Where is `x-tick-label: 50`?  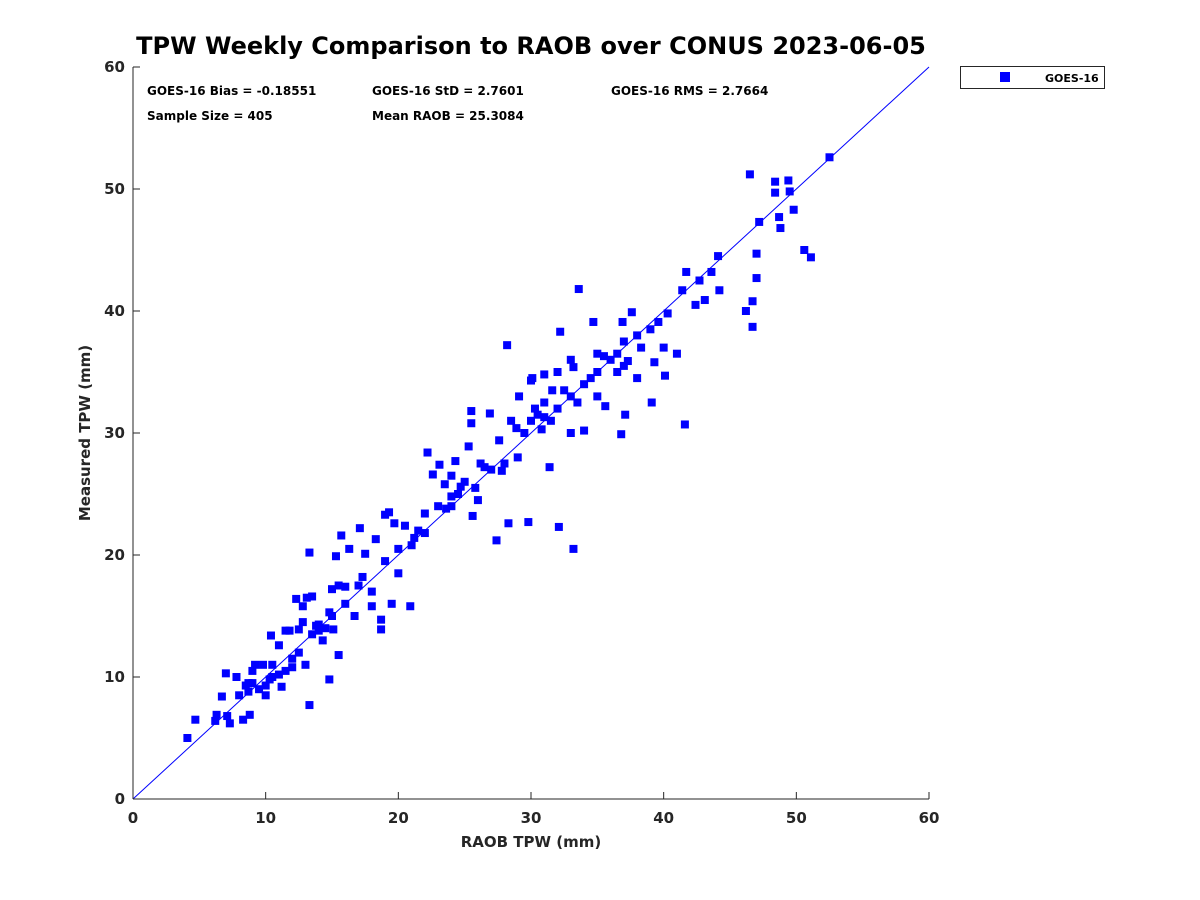
x-tick-label: 50 is located at coordinates (796, 818).